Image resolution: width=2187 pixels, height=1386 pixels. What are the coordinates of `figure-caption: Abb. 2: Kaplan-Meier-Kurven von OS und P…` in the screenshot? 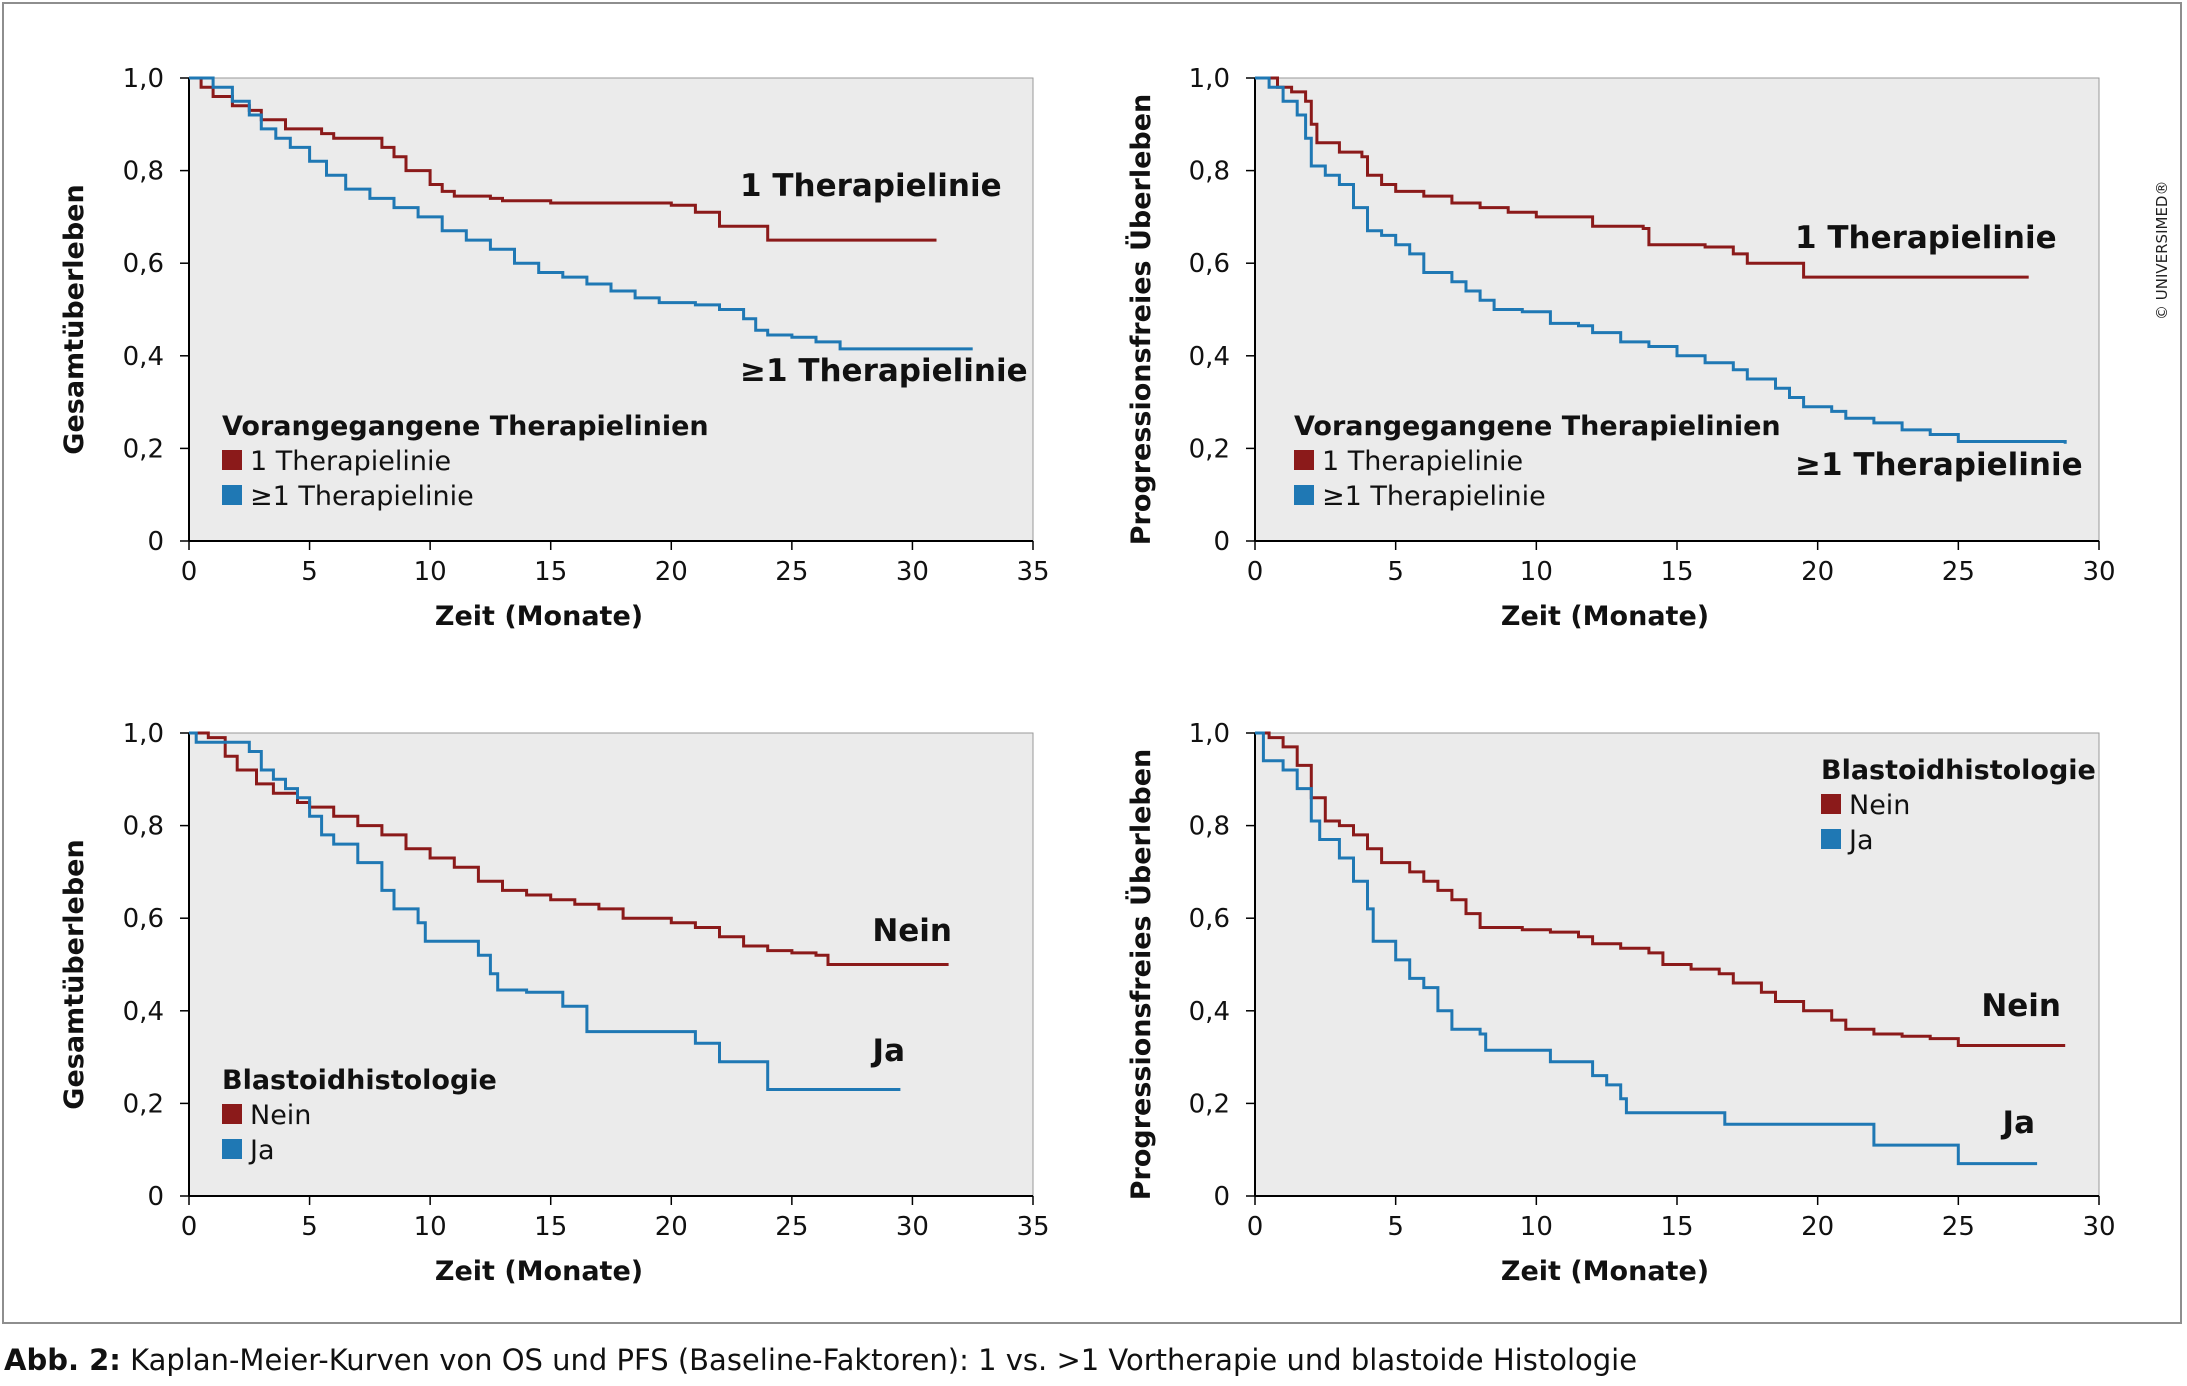 It's located at (820, 1360).